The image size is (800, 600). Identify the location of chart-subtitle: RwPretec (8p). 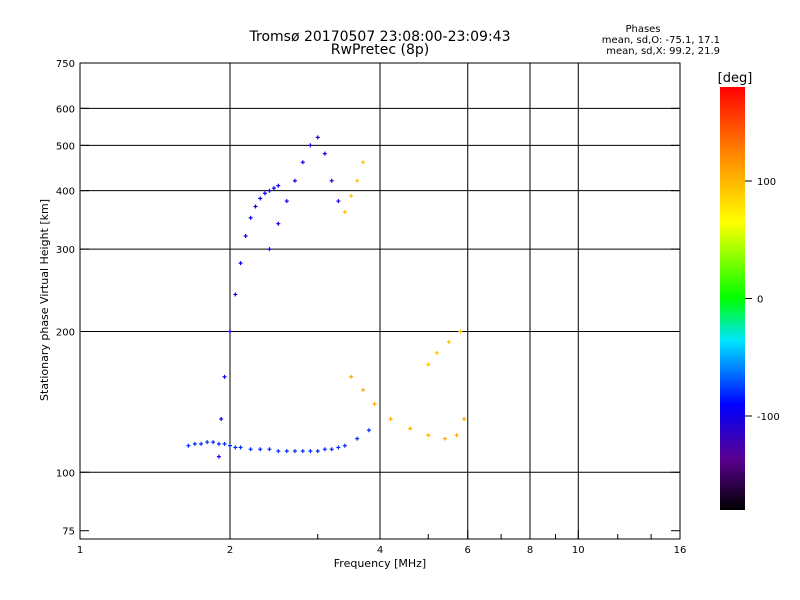
(380, 50).